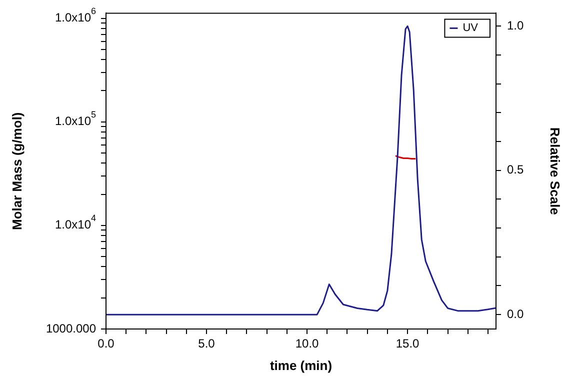 This screenshot has width=576, height=384. Describe the element at coordinates (301, 365) in the screenshot. I see `x-axis-title: time (min)` at that location.